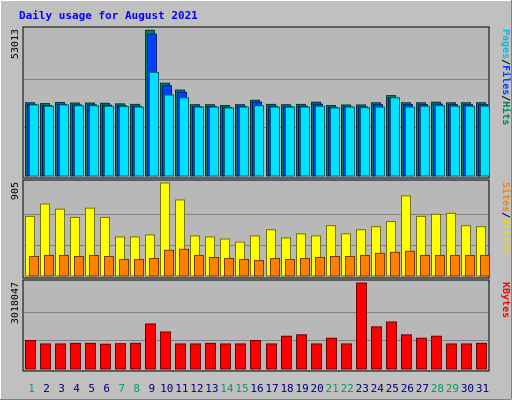  I want to click on panel-max-label: 53013, so click(15, 44).